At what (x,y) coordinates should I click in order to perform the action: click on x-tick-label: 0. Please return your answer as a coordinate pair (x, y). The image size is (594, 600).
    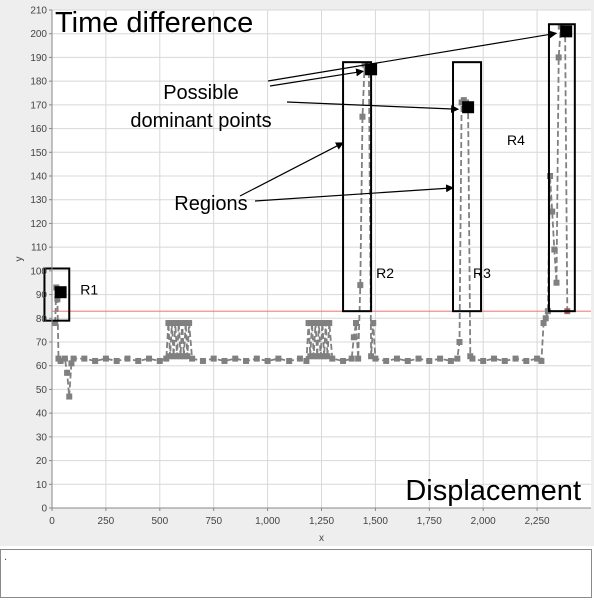
    Looking at the image, I should click on (52, 521).